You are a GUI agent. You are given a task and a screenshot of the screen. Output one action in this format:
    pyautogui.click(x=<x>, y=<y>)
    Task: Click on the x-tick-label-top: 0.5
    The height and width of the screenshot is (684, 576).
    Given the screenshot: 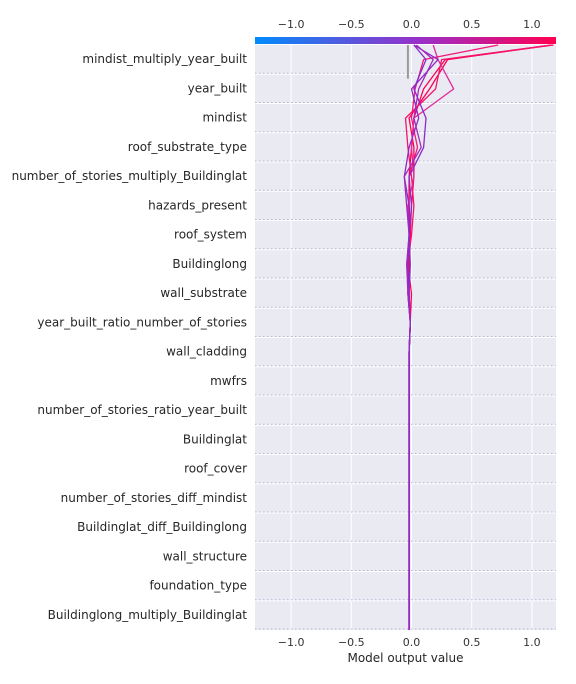 What is the action you would take?
    pyautogui.click(x=472, y=24)
    